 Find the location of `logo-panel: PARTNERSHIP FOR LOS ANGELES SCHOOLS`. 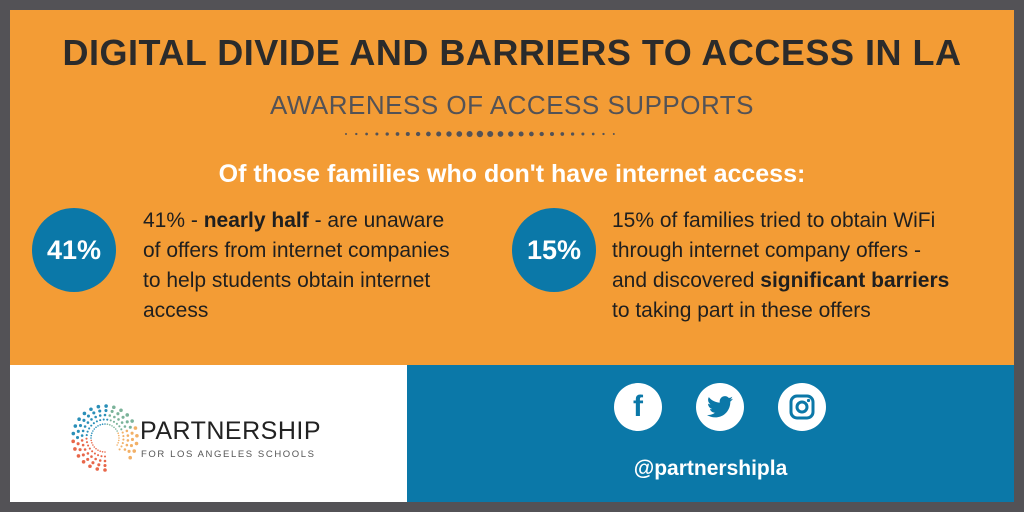

logo-panel: PARTNERSHIP FOR LOS ANGELES SCHOOLS is located at coordinates (208, 433).